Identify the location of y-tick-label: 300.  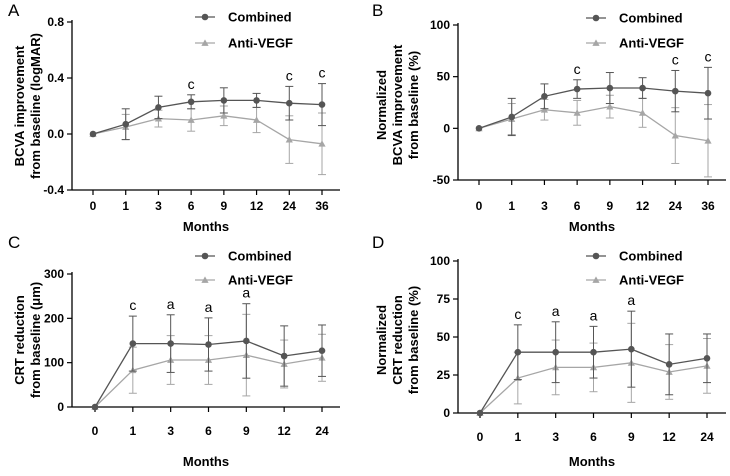
(54, 274).